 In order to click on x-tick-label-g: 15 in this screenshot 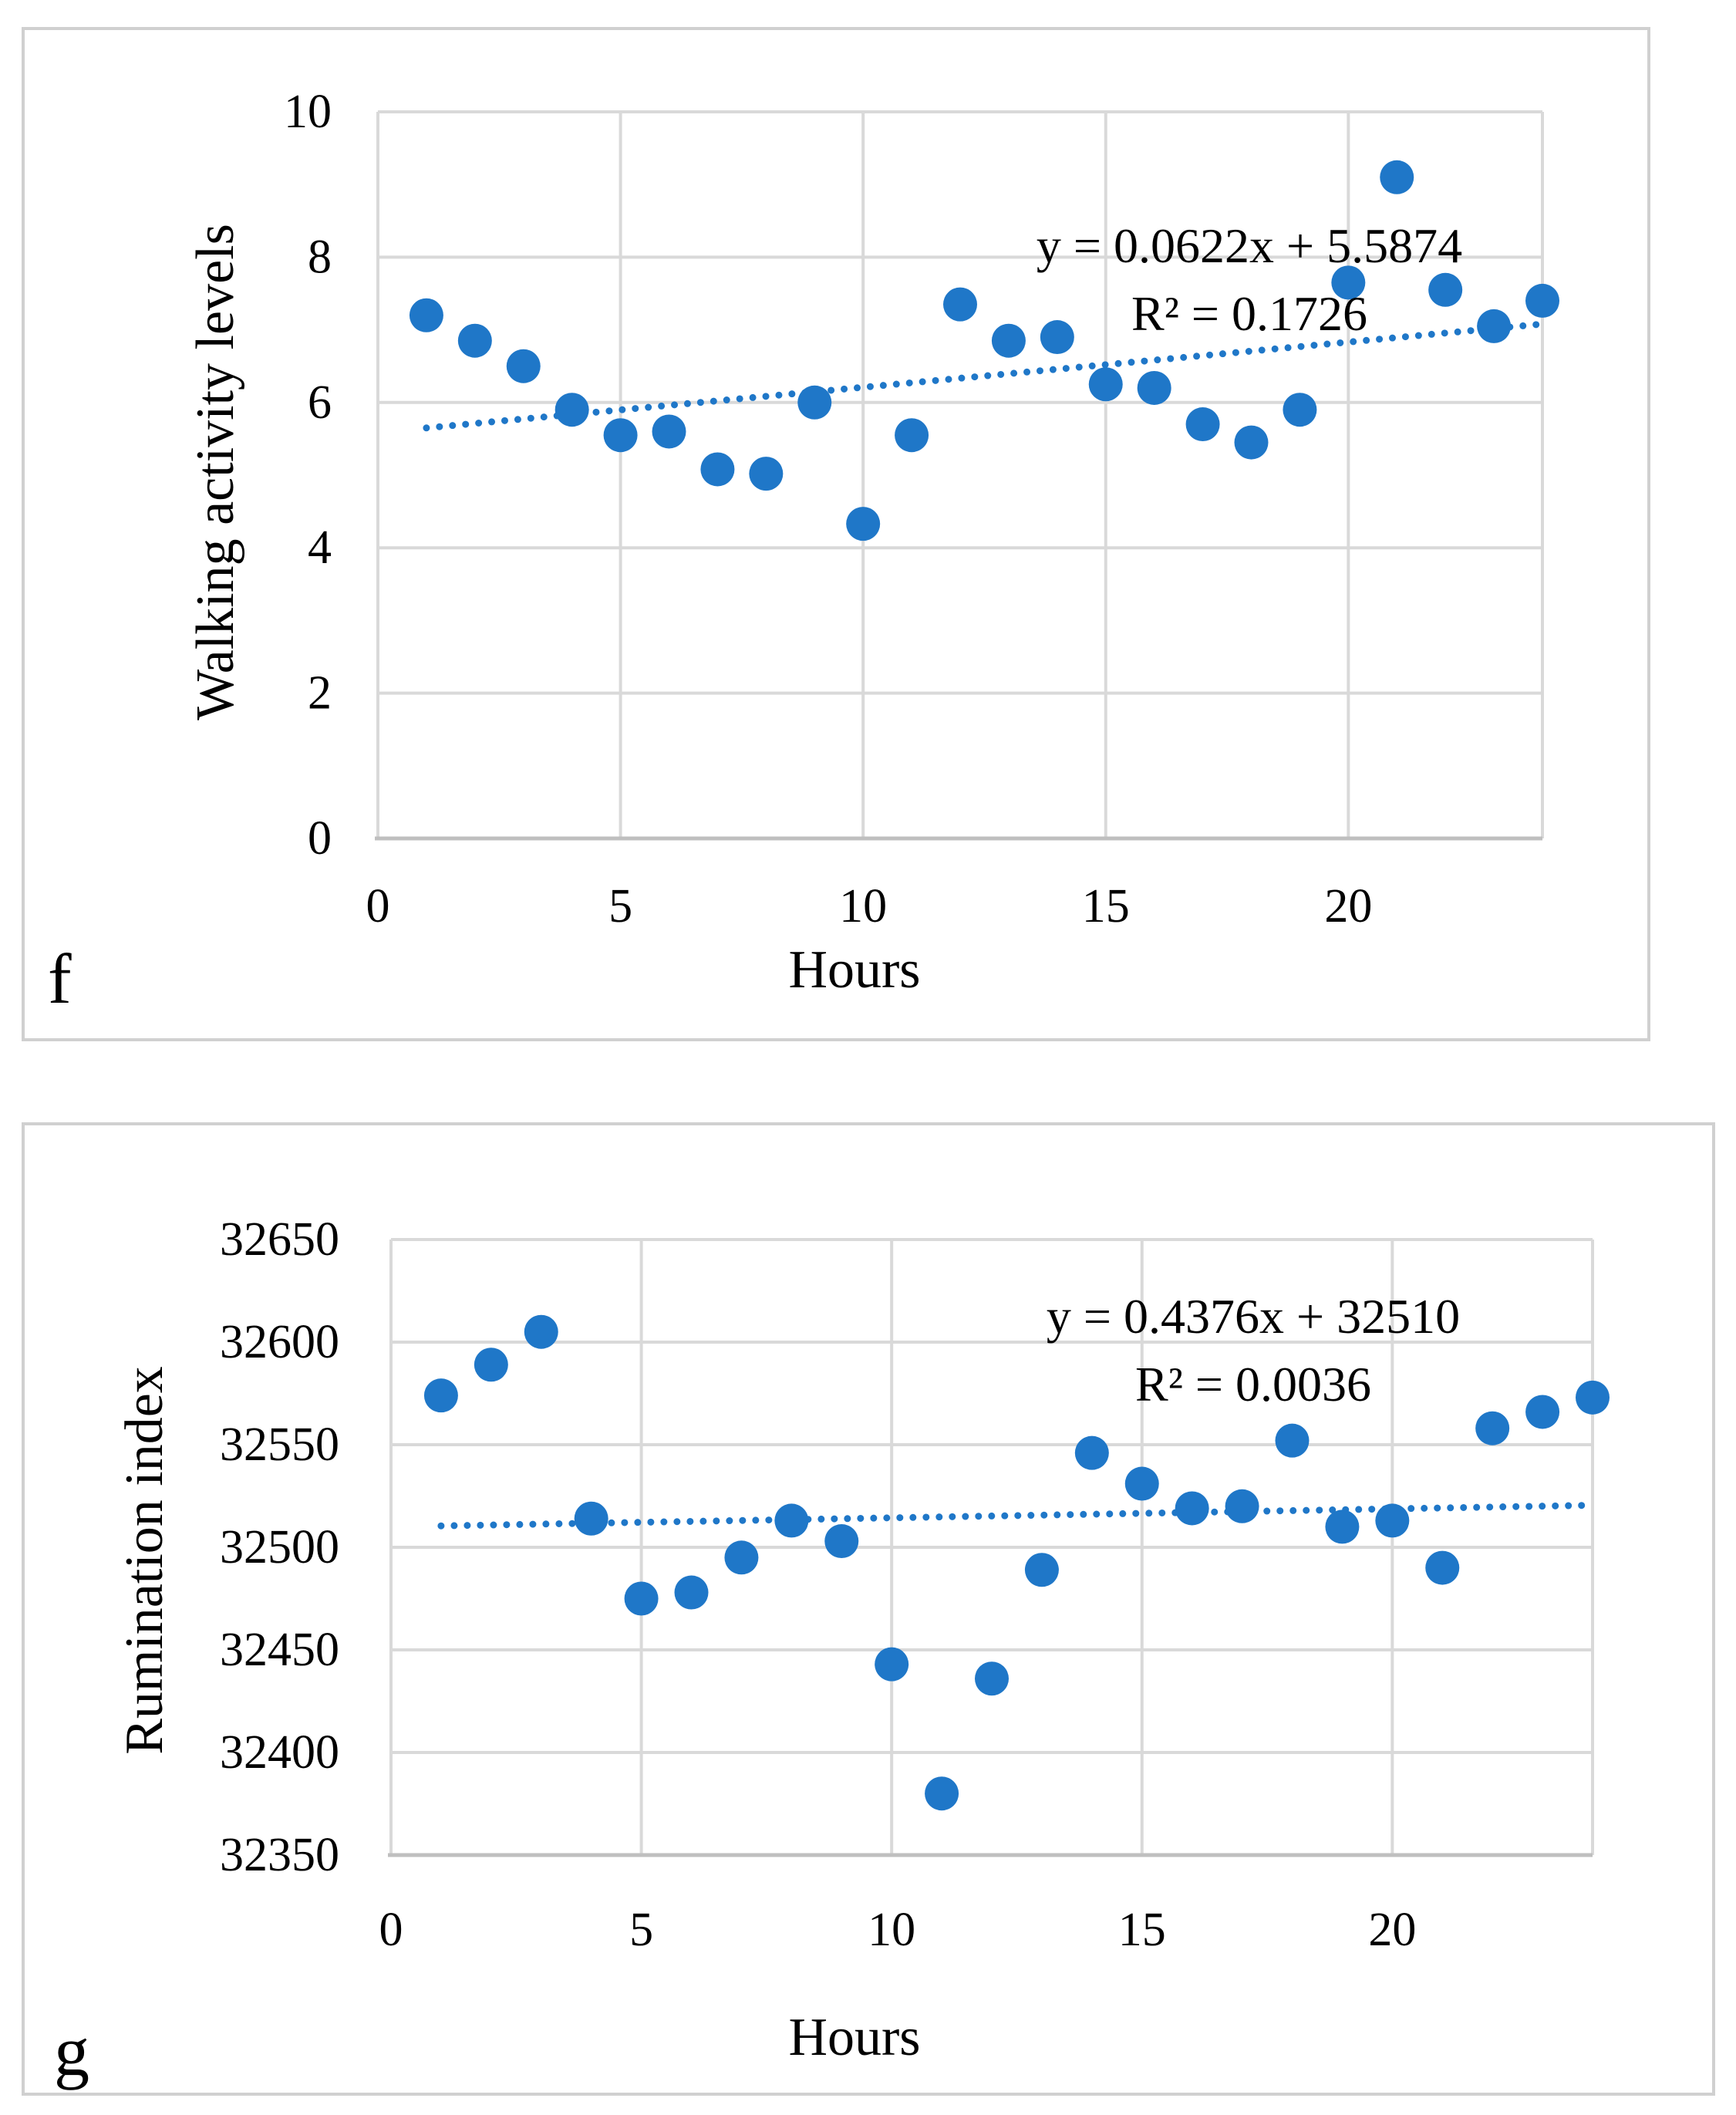, I will do `click(1142, 1930)`.